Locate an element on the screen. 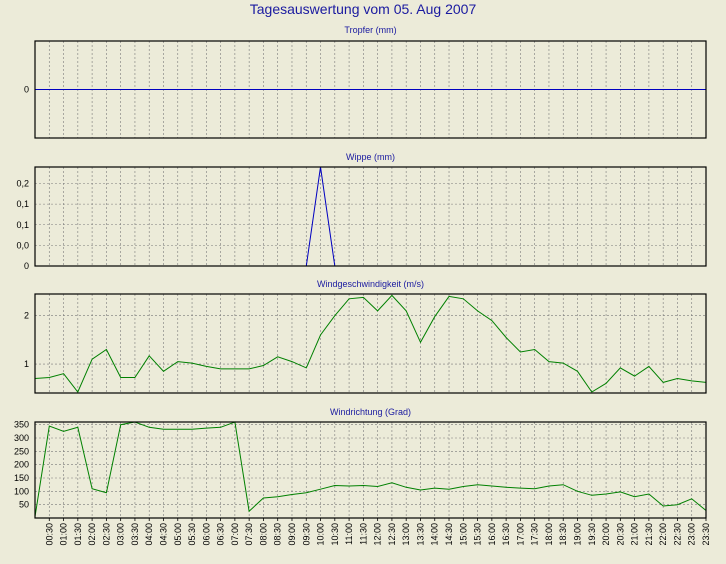 Image resolution: width=726 pixels, height=564 pixels. x-tick-label: 03:00 is located at coordinates (121, 534).